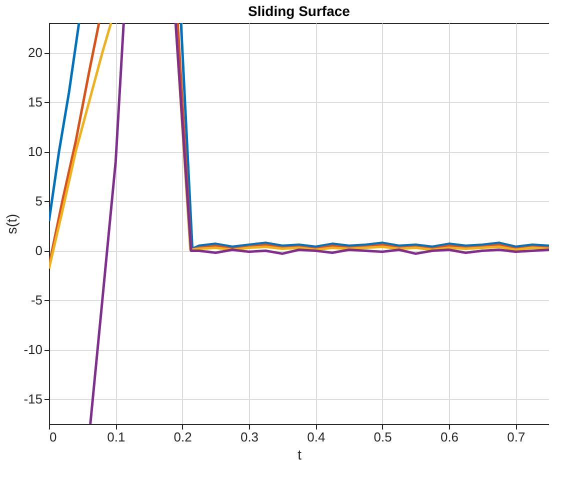 The width and height of the screenshot is (563, 480). Describe the element at coordinates (300, 454) in the screenshot. I see `x-axis-title: t` at that location.